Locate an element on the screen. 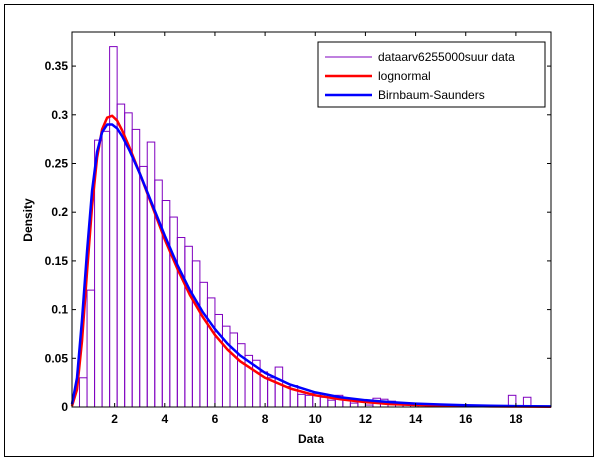 The width and height of the screenshot is (601, 463). x-tick-label: 10 is located at coordinates (316, 419).